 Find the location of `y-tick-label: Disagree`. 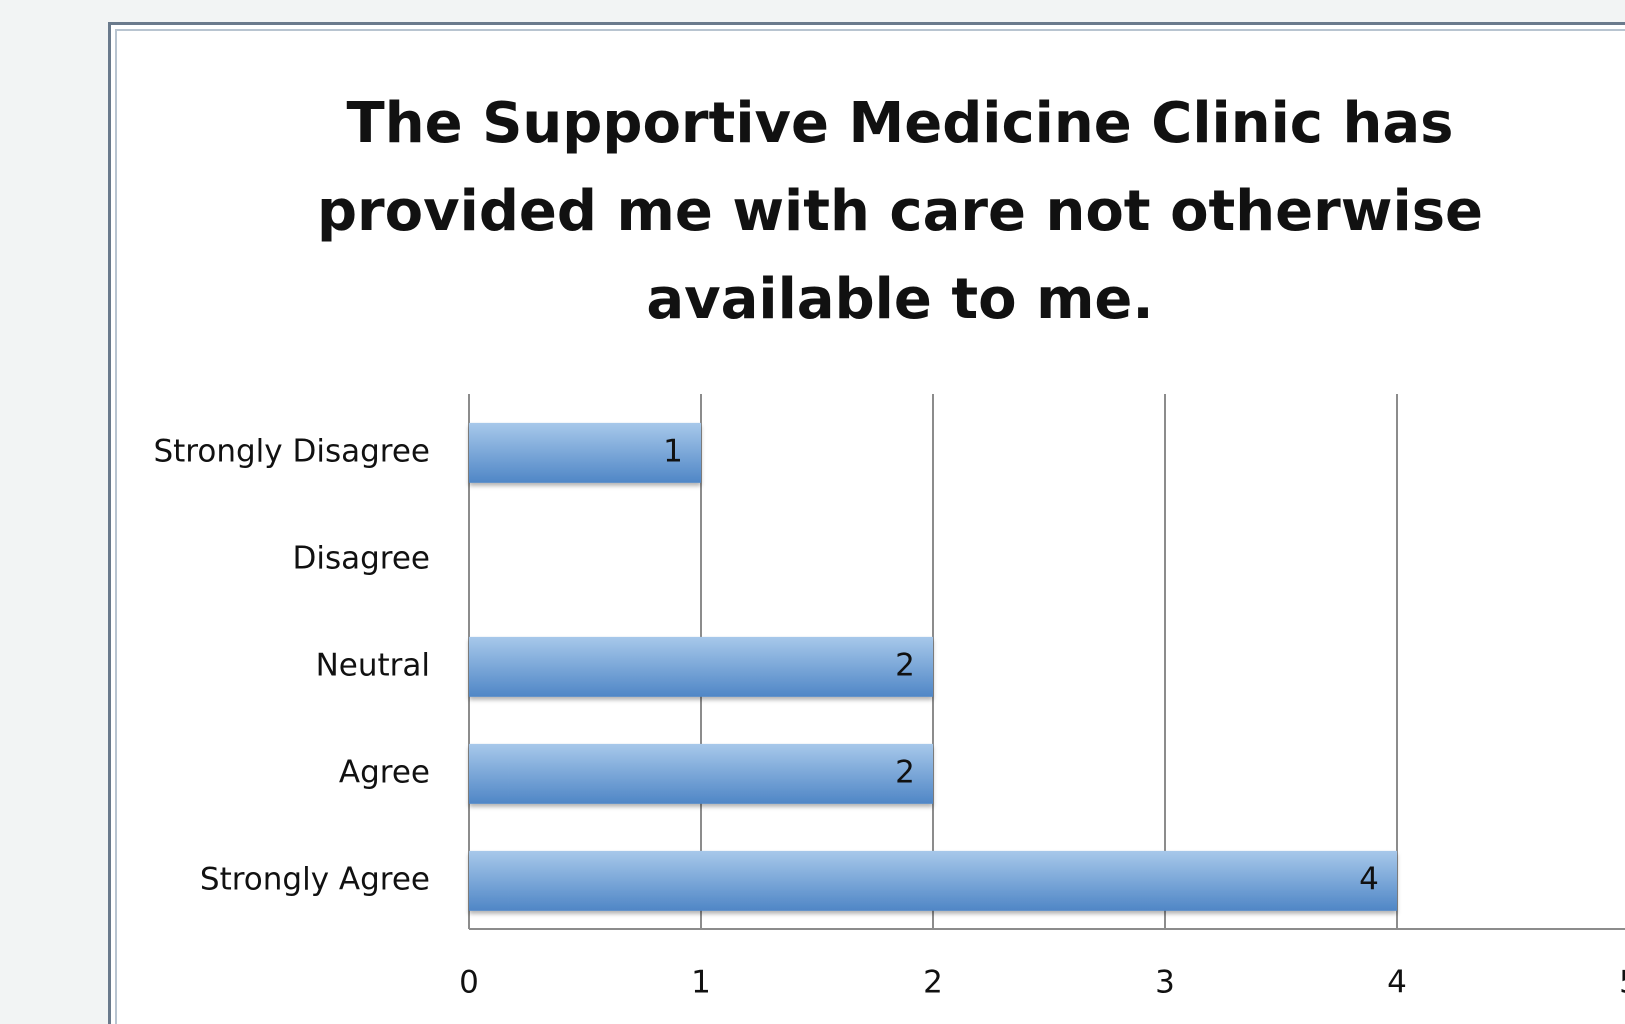

y-tick-label: Disagree is located at coordinates (361, 558).